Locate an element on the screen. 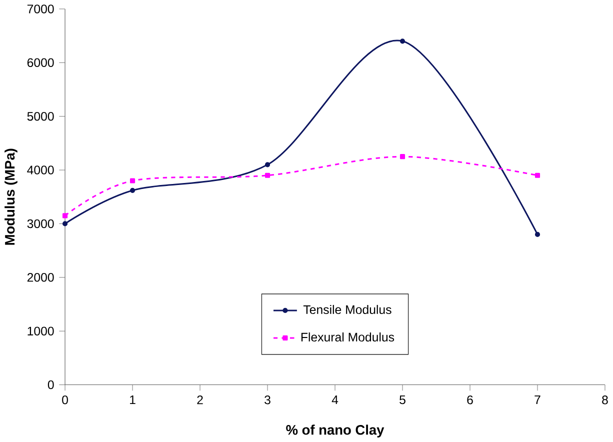 The height and width of the screenshot is (442, 613). x-tick-label: 0 is located at coordinates (65, 399).